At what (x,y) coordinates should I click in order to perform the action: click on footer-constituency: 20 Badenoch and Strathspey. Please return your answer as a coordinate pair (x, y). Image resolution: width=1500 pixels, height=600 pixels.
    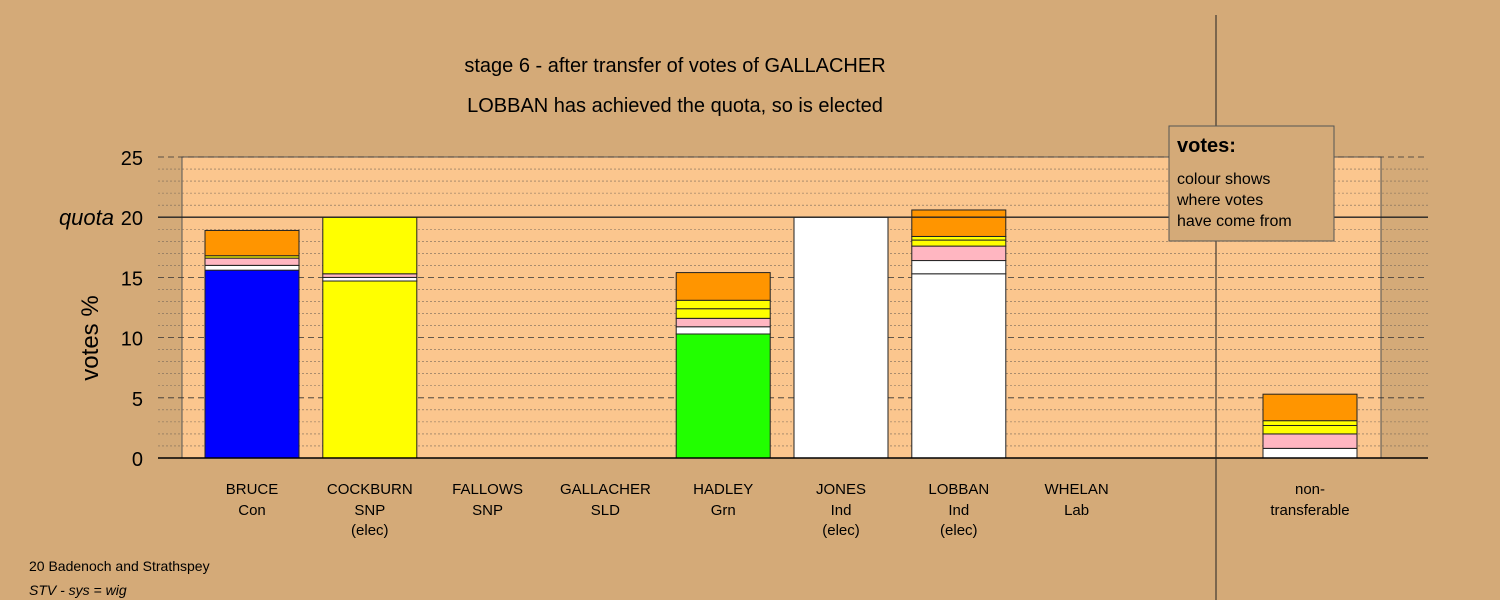
    Looking at the image, I should click on (119, 566).